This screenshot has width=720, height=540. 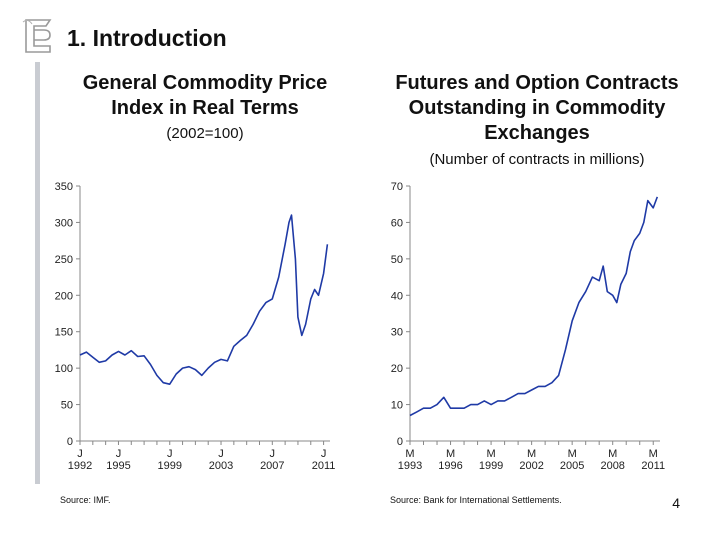 I want to click on x-tick-year-label: 1992, so click(x=80, y=466).